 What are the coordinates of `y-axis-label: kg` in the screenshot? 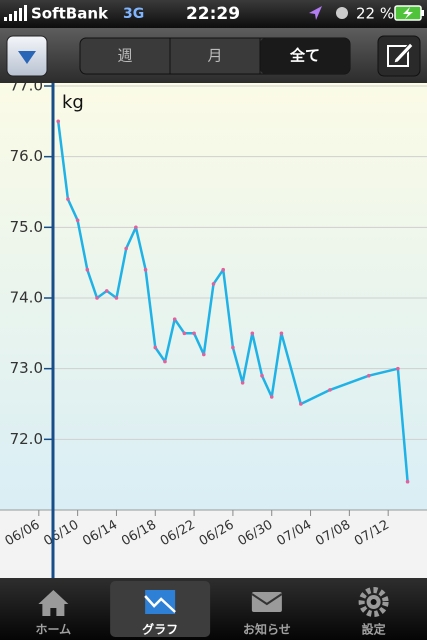 It's located at (73, 102).